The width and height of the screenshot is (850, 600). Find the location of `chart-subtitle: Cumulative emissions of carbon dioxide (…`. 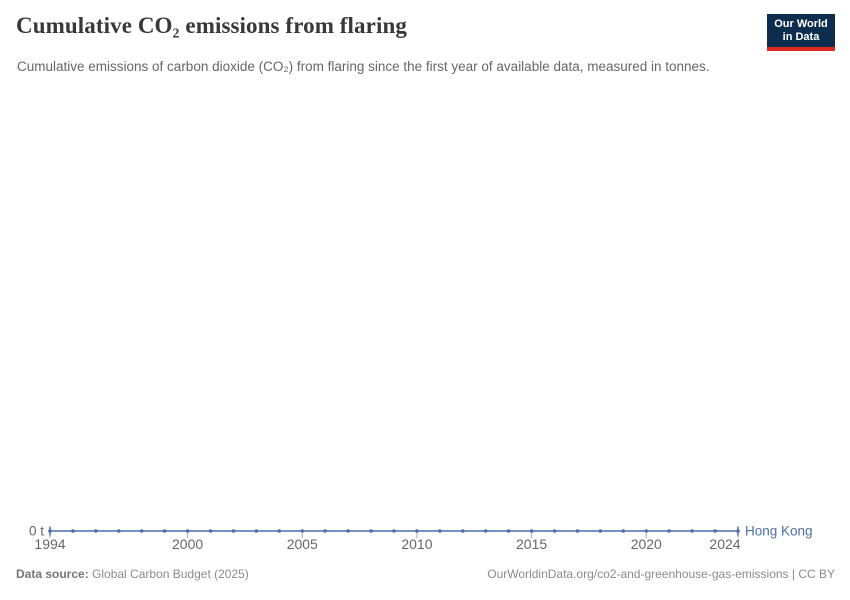

chart-subtitle: Cumulative emissions of carbon dioxide (… is located at coordinates (363, 67).